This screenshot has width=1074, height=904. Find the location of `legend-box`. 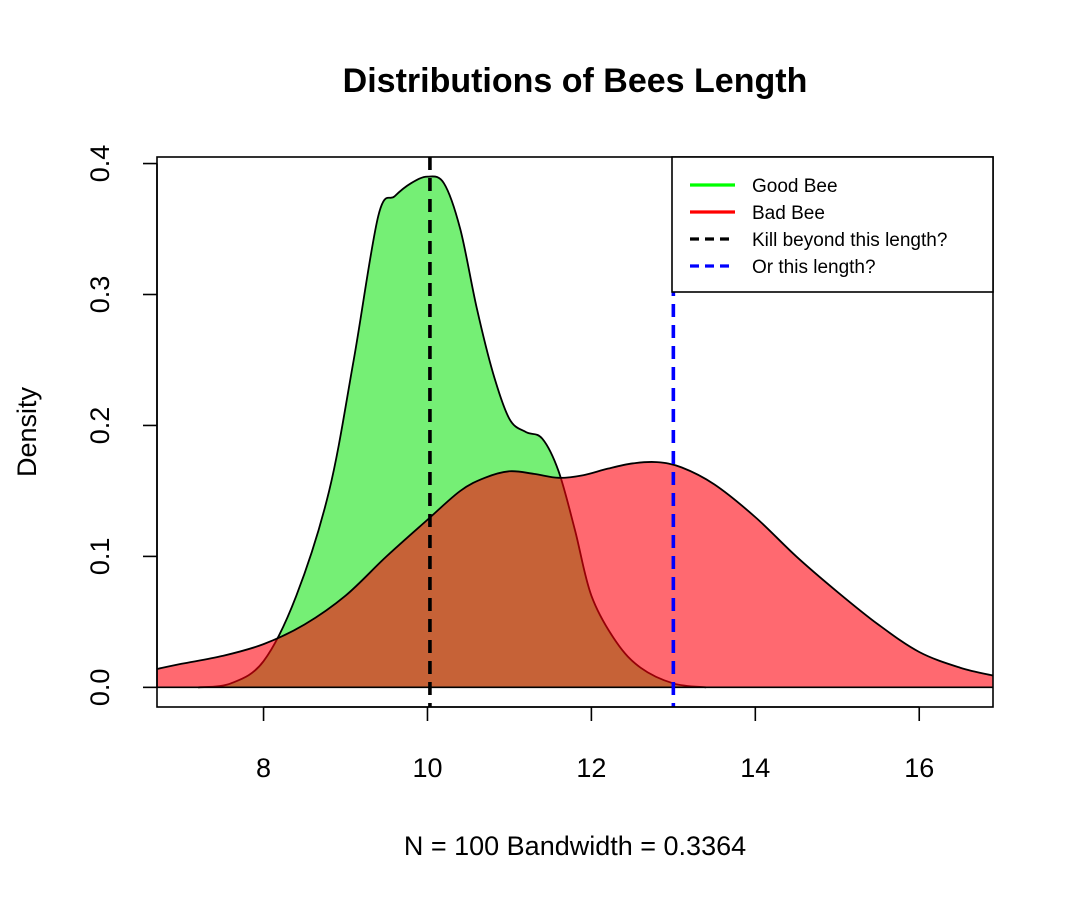

legend-box is located at coordinates (832, 224).